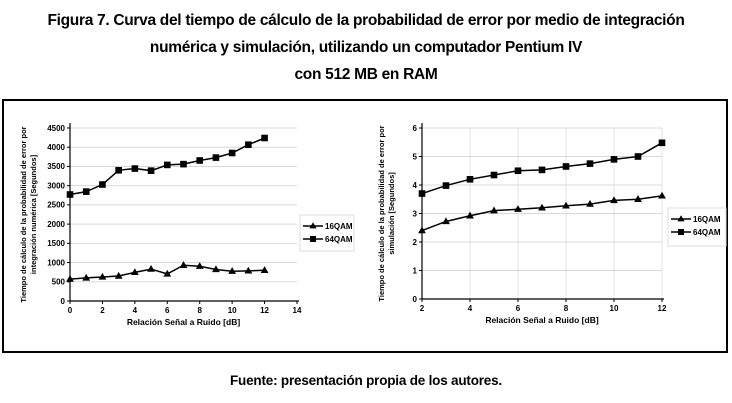 This screenshot has width=732, height=403. Describe the element at coordinates (56, 147) in the screenshot. I see `y-tick-label: 4000` at that location.